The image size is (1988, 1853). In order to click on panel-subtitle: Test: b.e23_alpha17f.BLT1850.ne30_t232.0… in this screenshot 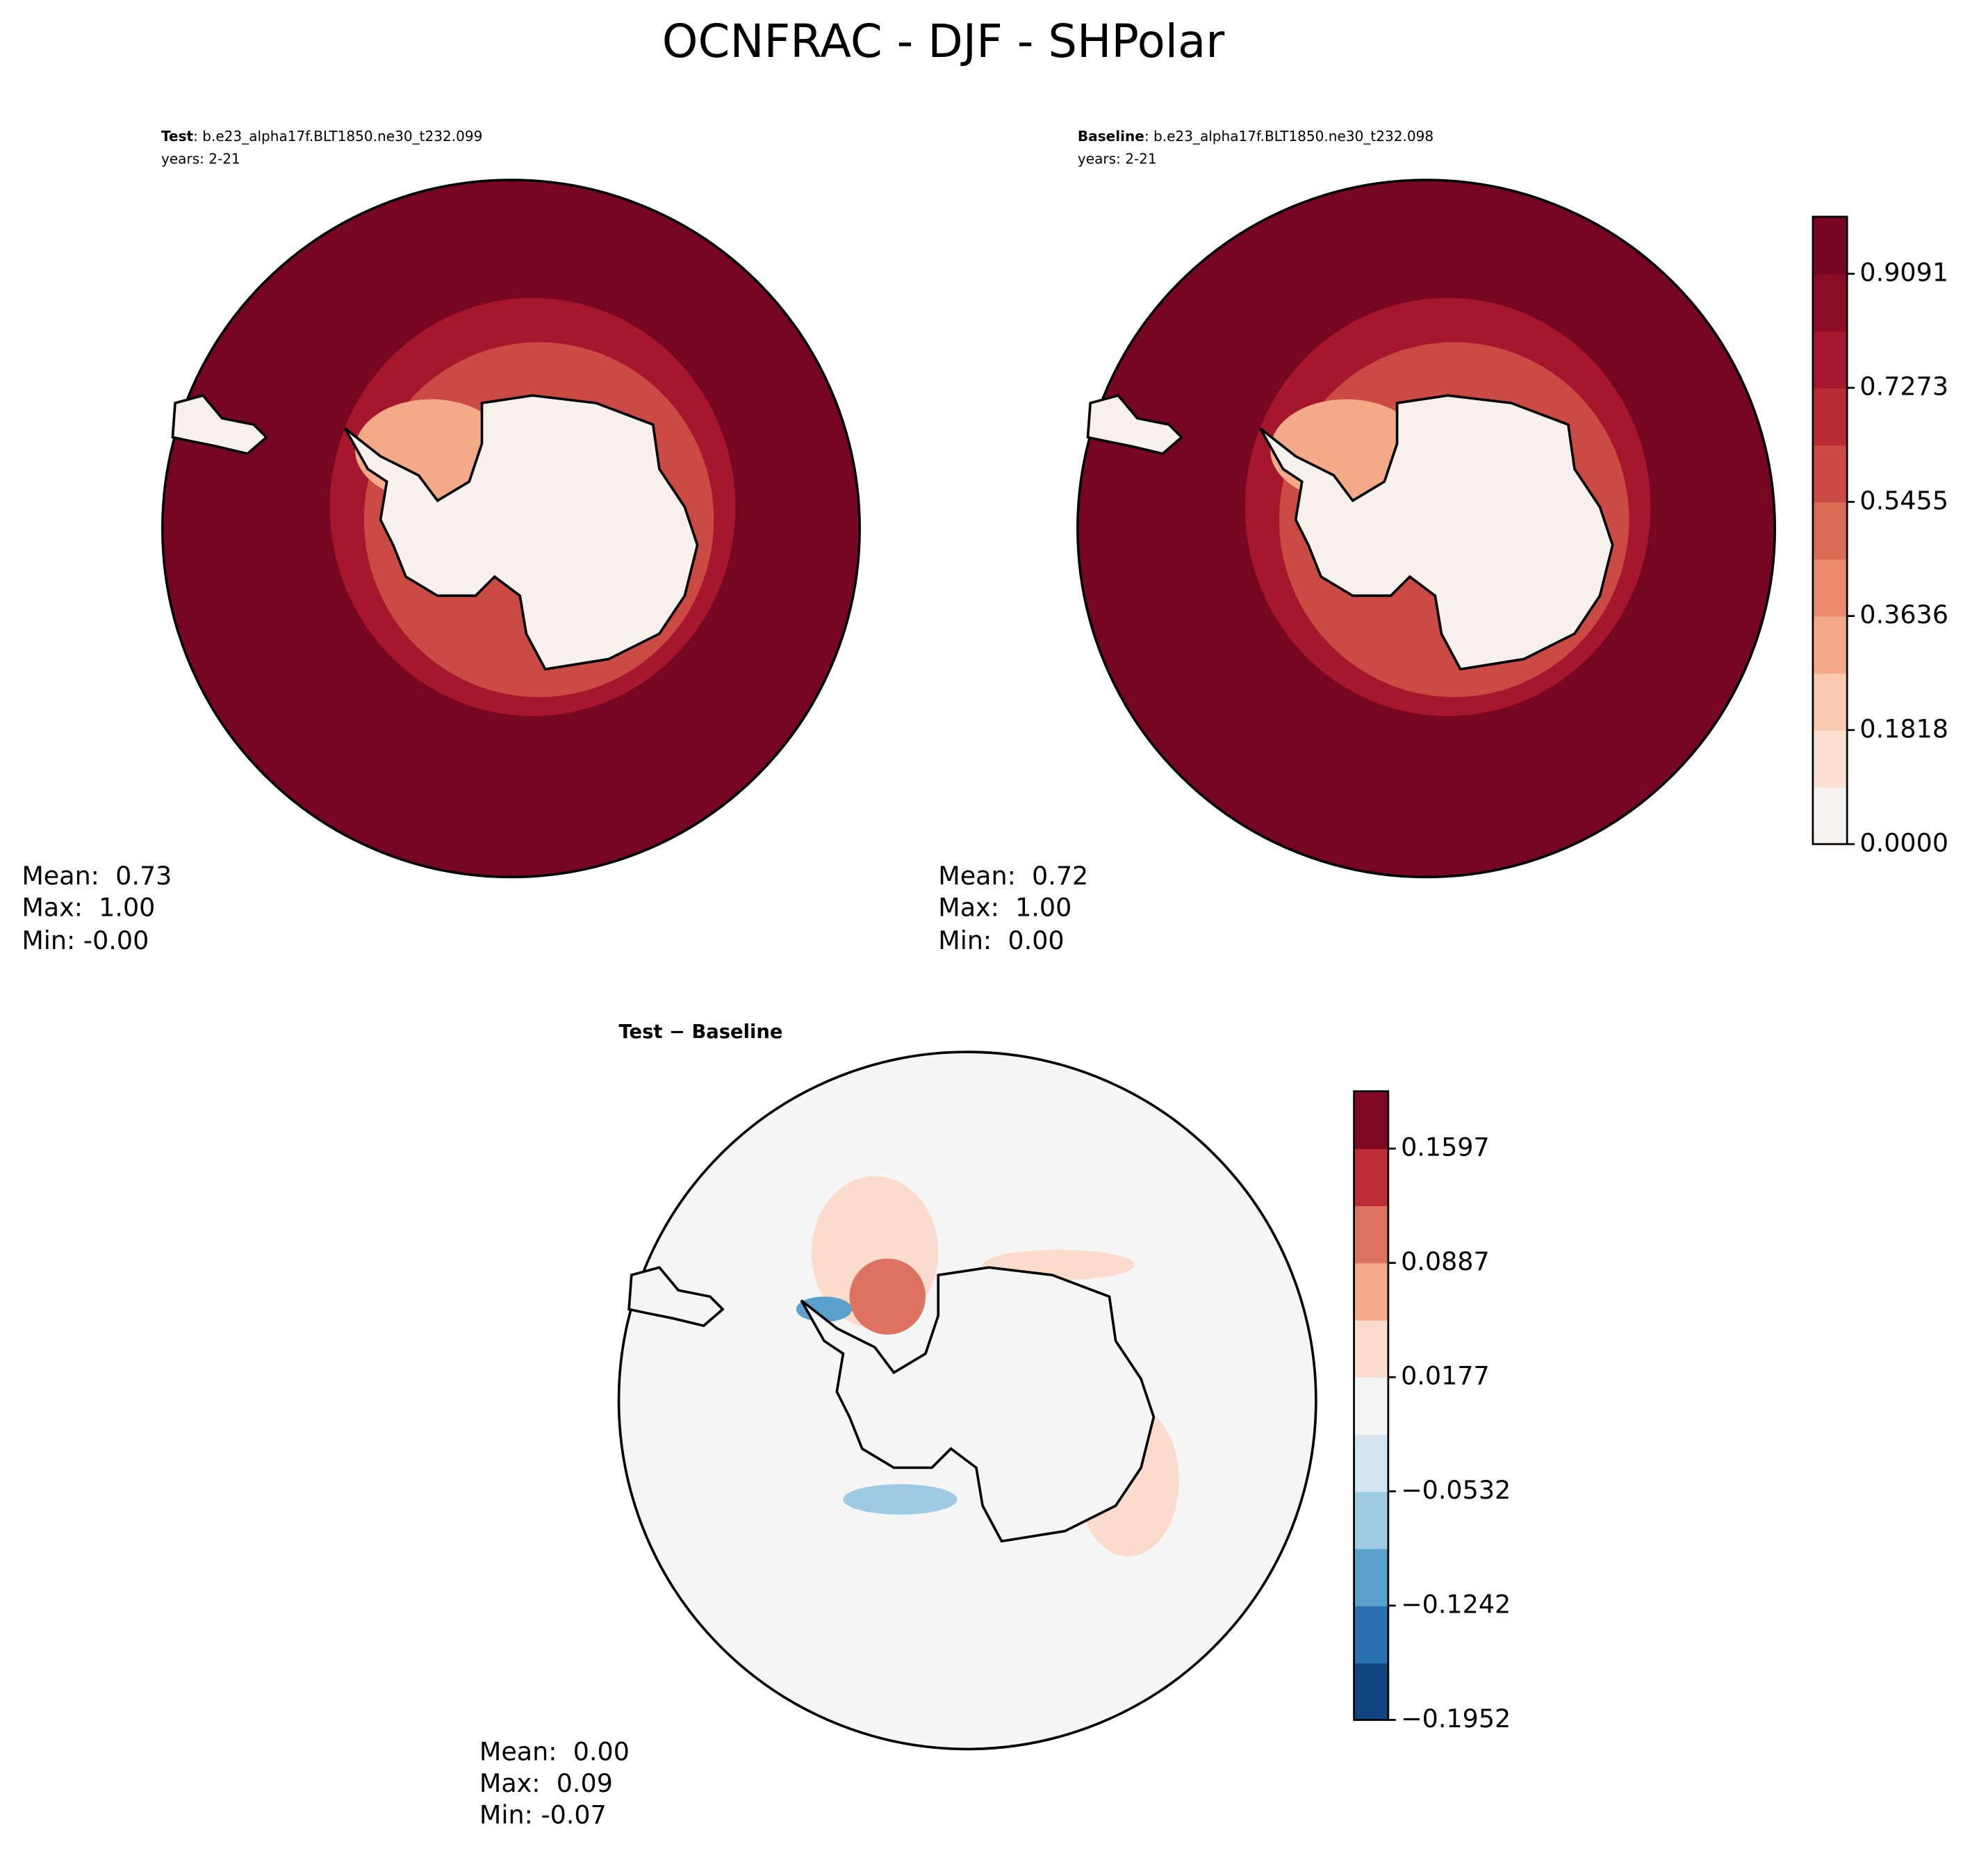, I will do `click(321, 136)`.